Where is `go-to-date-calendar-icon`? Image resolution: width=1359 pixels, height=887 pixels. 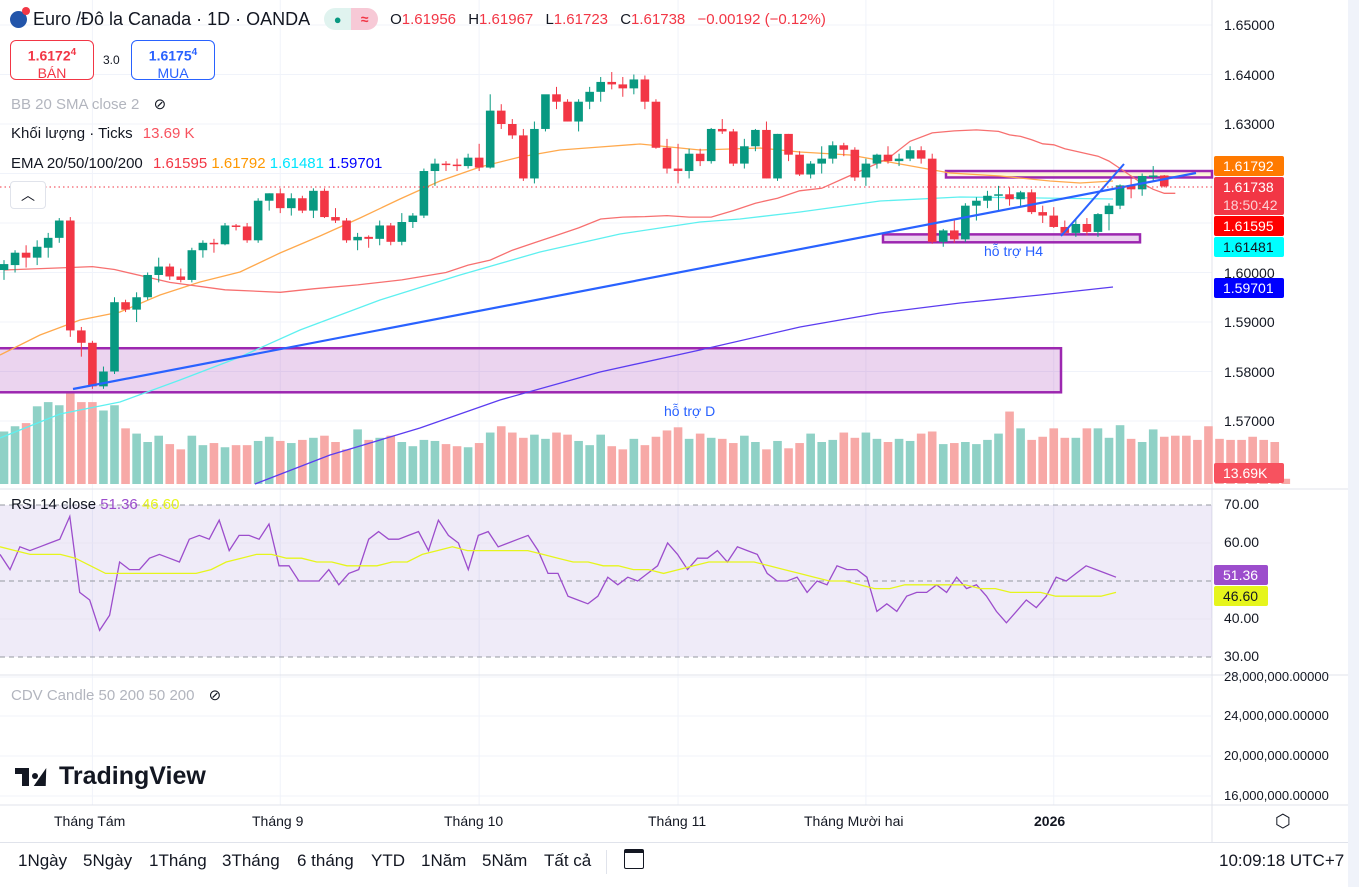 go-to-date-calendar-icon is located at coordinates (634, 859).